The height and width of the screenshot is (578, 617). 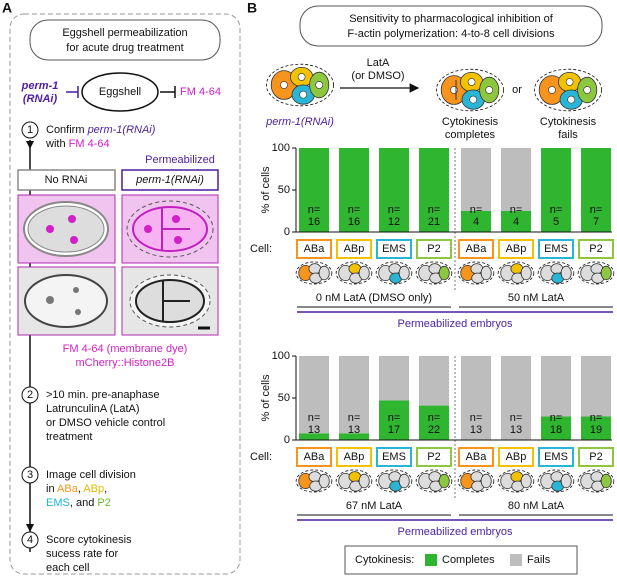 I want to click on group-label: 67 nM LatA, so click(x=374, y=506).